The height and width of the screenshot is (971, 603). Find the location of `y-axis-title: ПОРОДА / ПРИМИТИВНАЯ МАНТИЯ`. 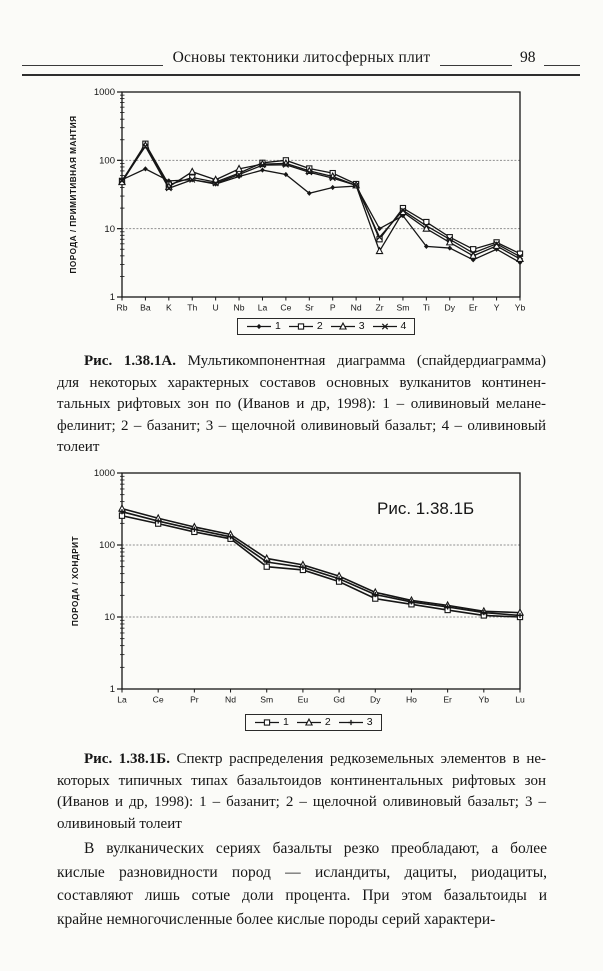

y-axis-title: ПОРОДА / ПРИМИТИВНАЯ МАНТИЯ is located at coordinates (73, 194).